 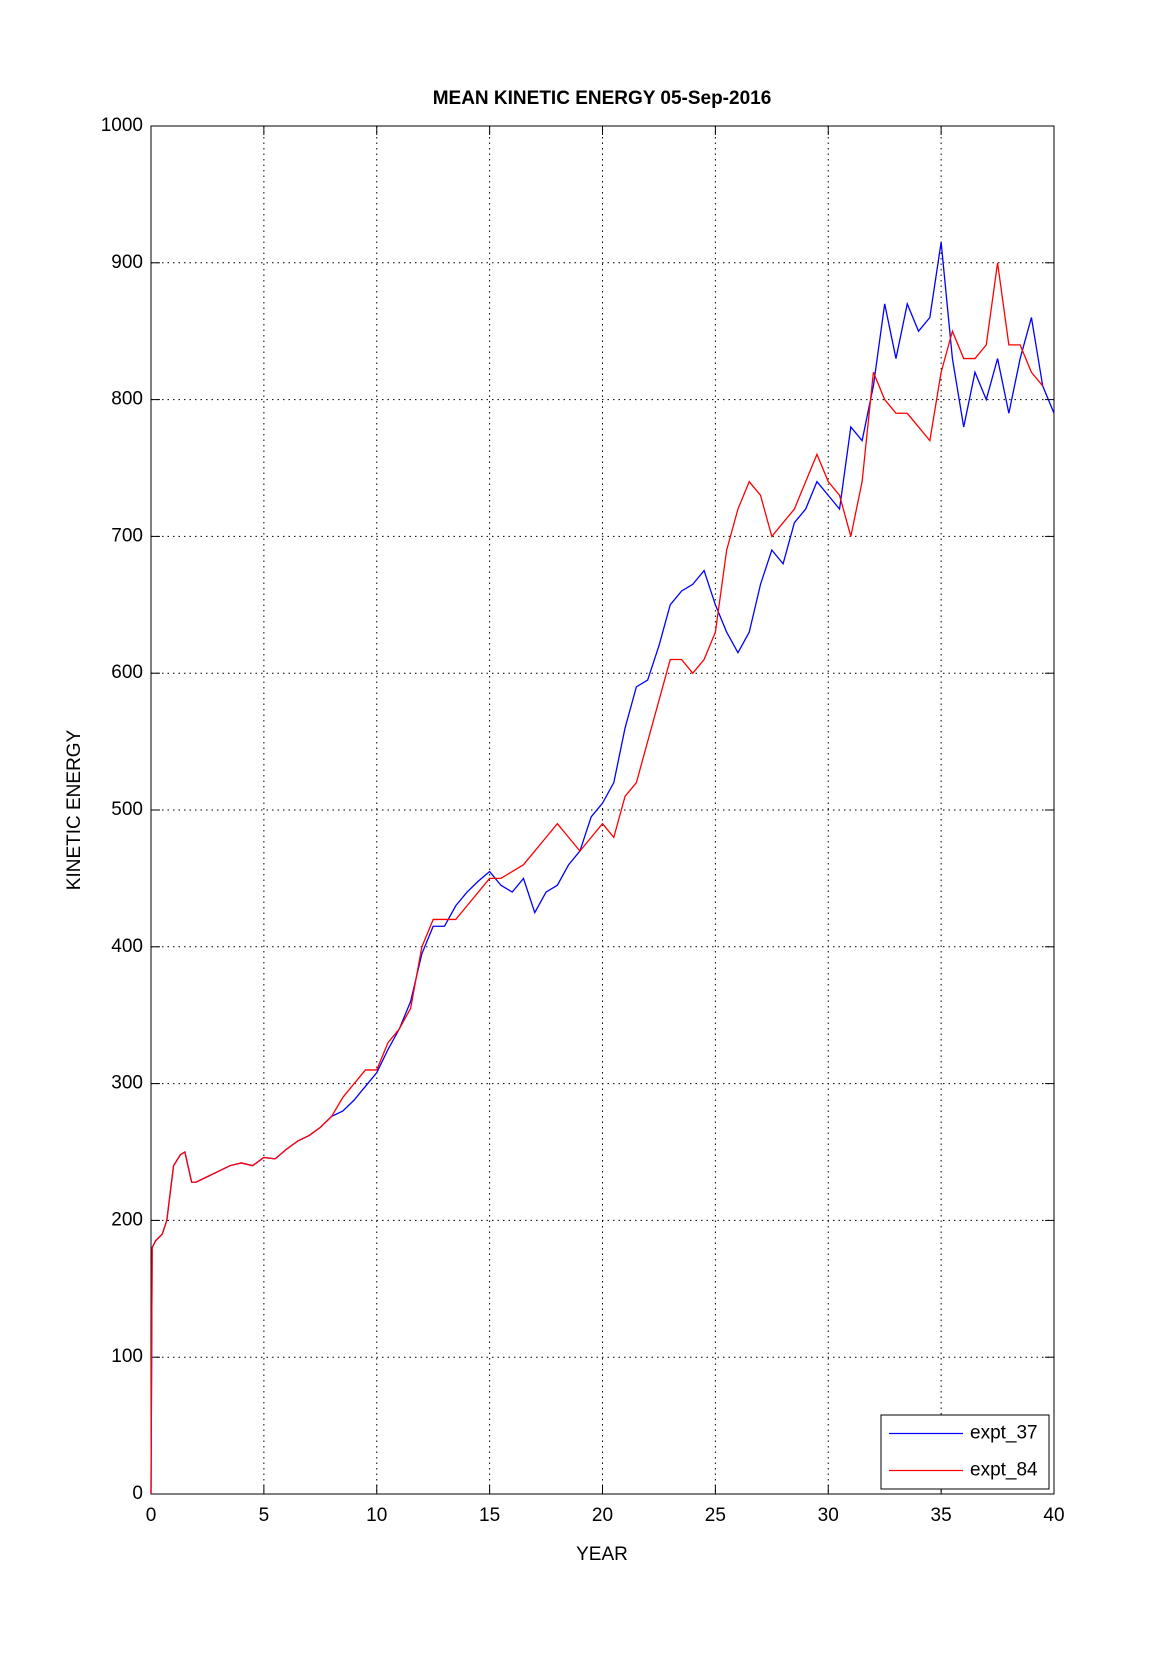 What do you see at coordinates (127, 946) in the screenshot?
I see `y-tick-label: 400` at bounding box center [127, 946].